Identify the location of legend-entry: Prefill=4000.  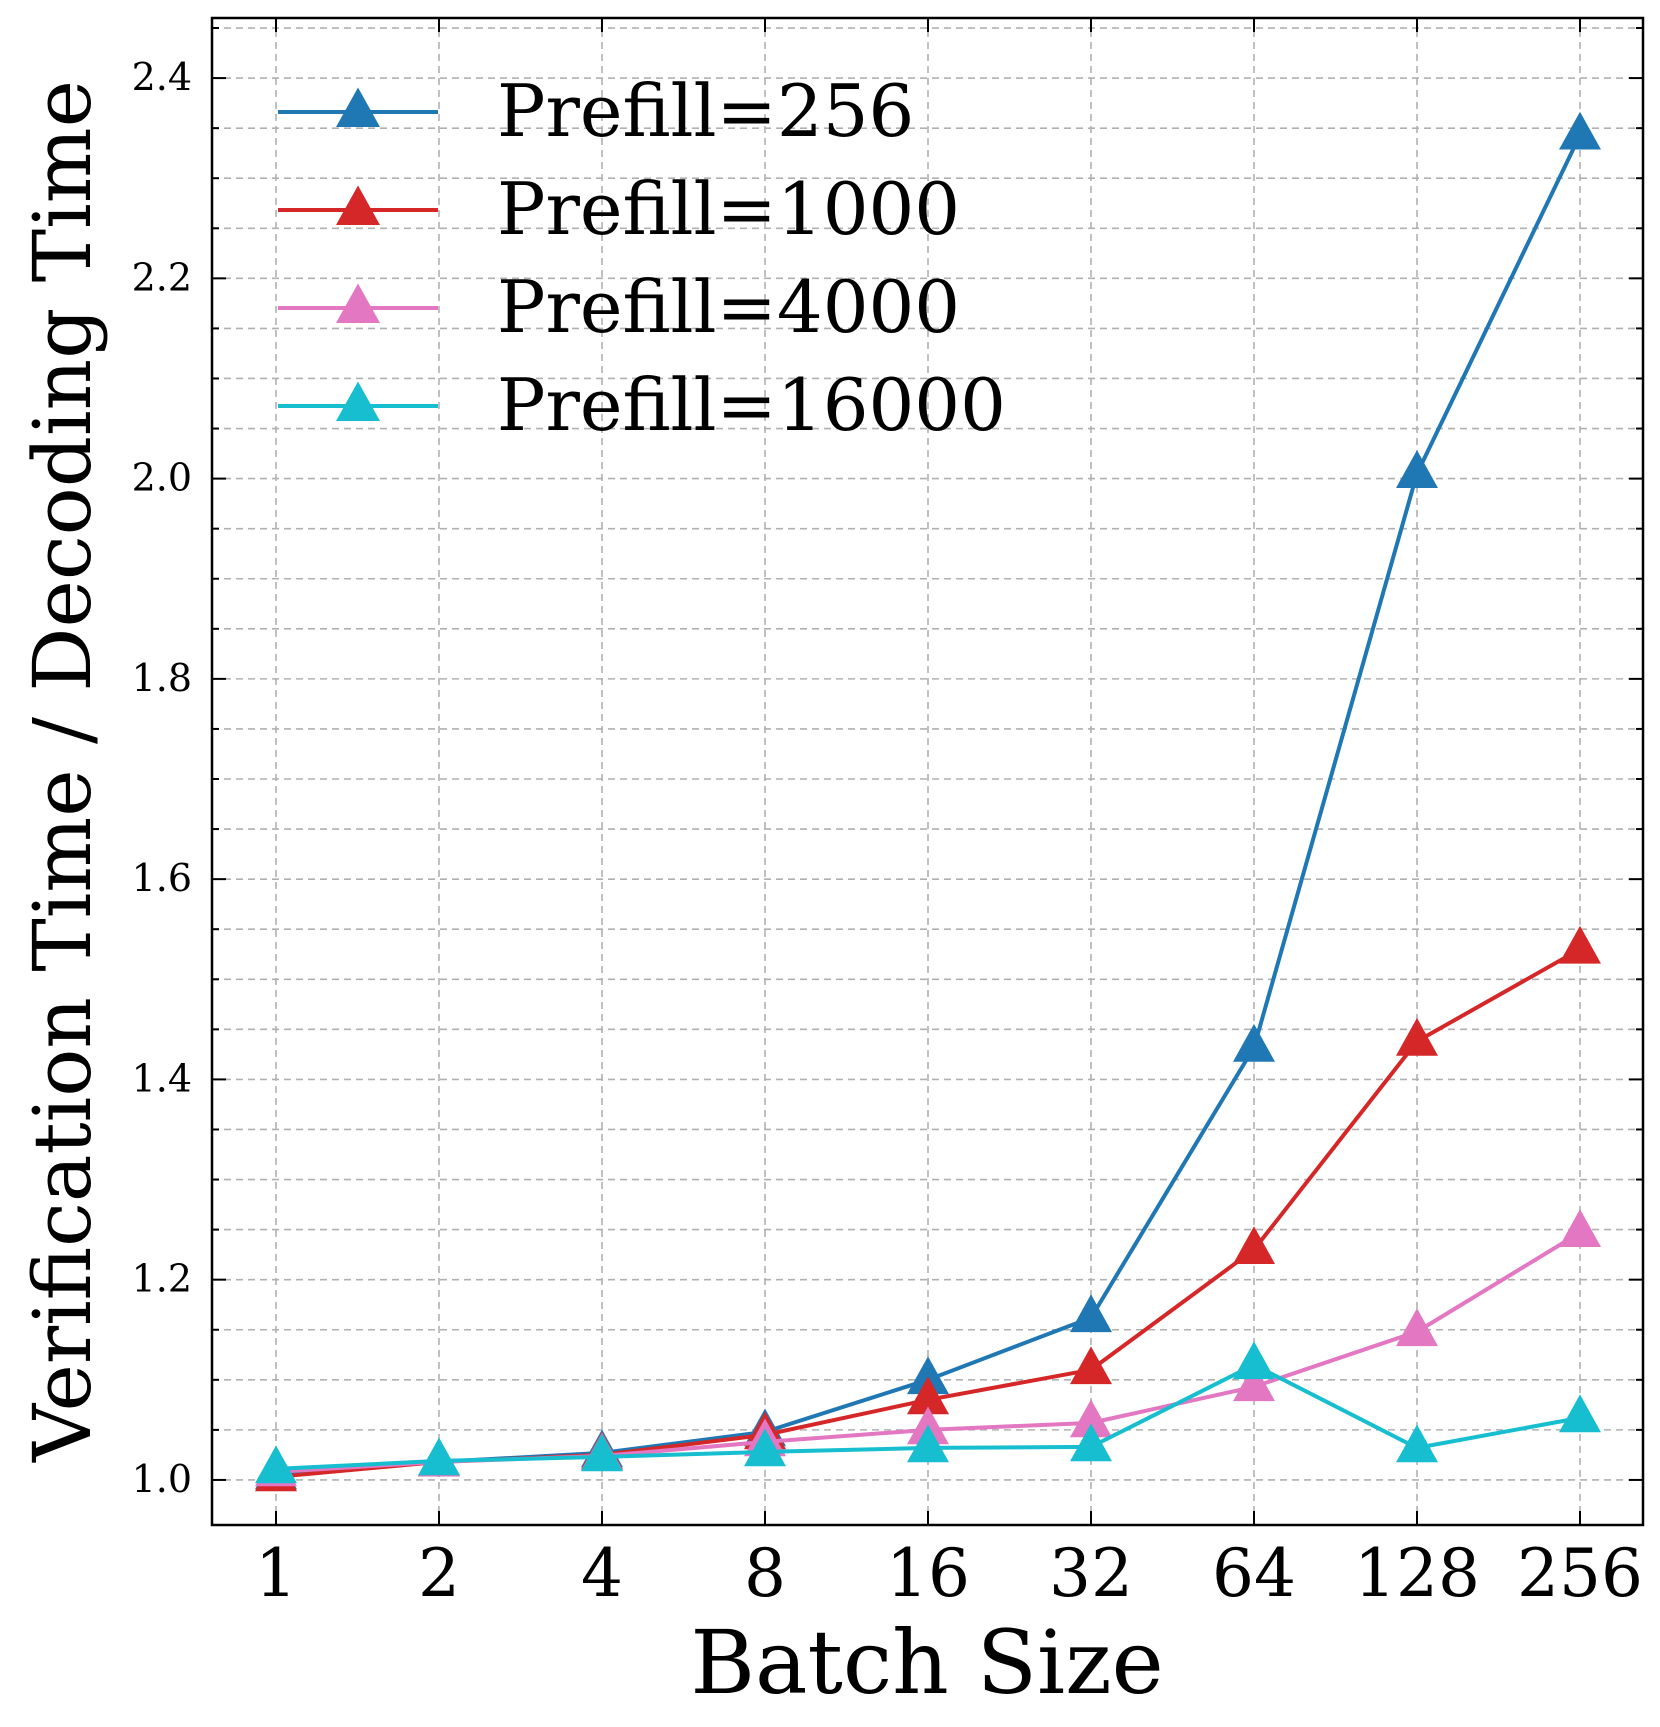
(619, 307).